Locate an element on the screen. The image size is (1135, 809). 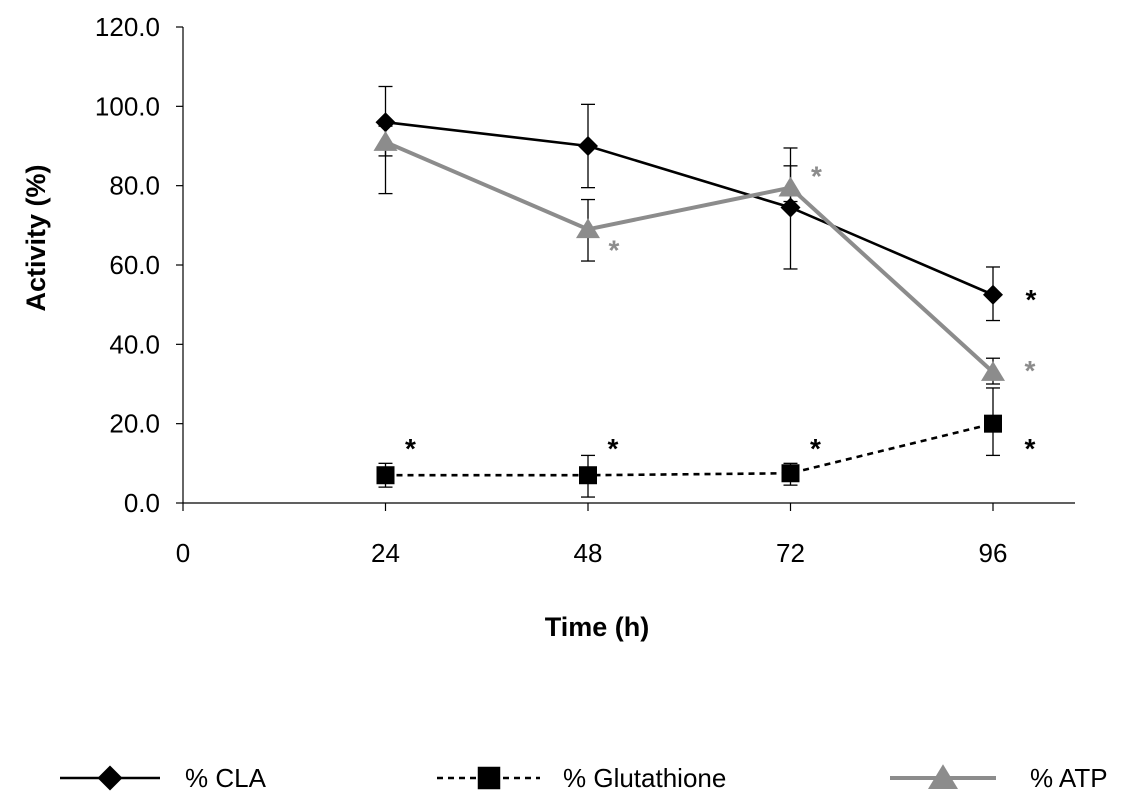
legend-label: % CLA is located at coordinates (226, 778).